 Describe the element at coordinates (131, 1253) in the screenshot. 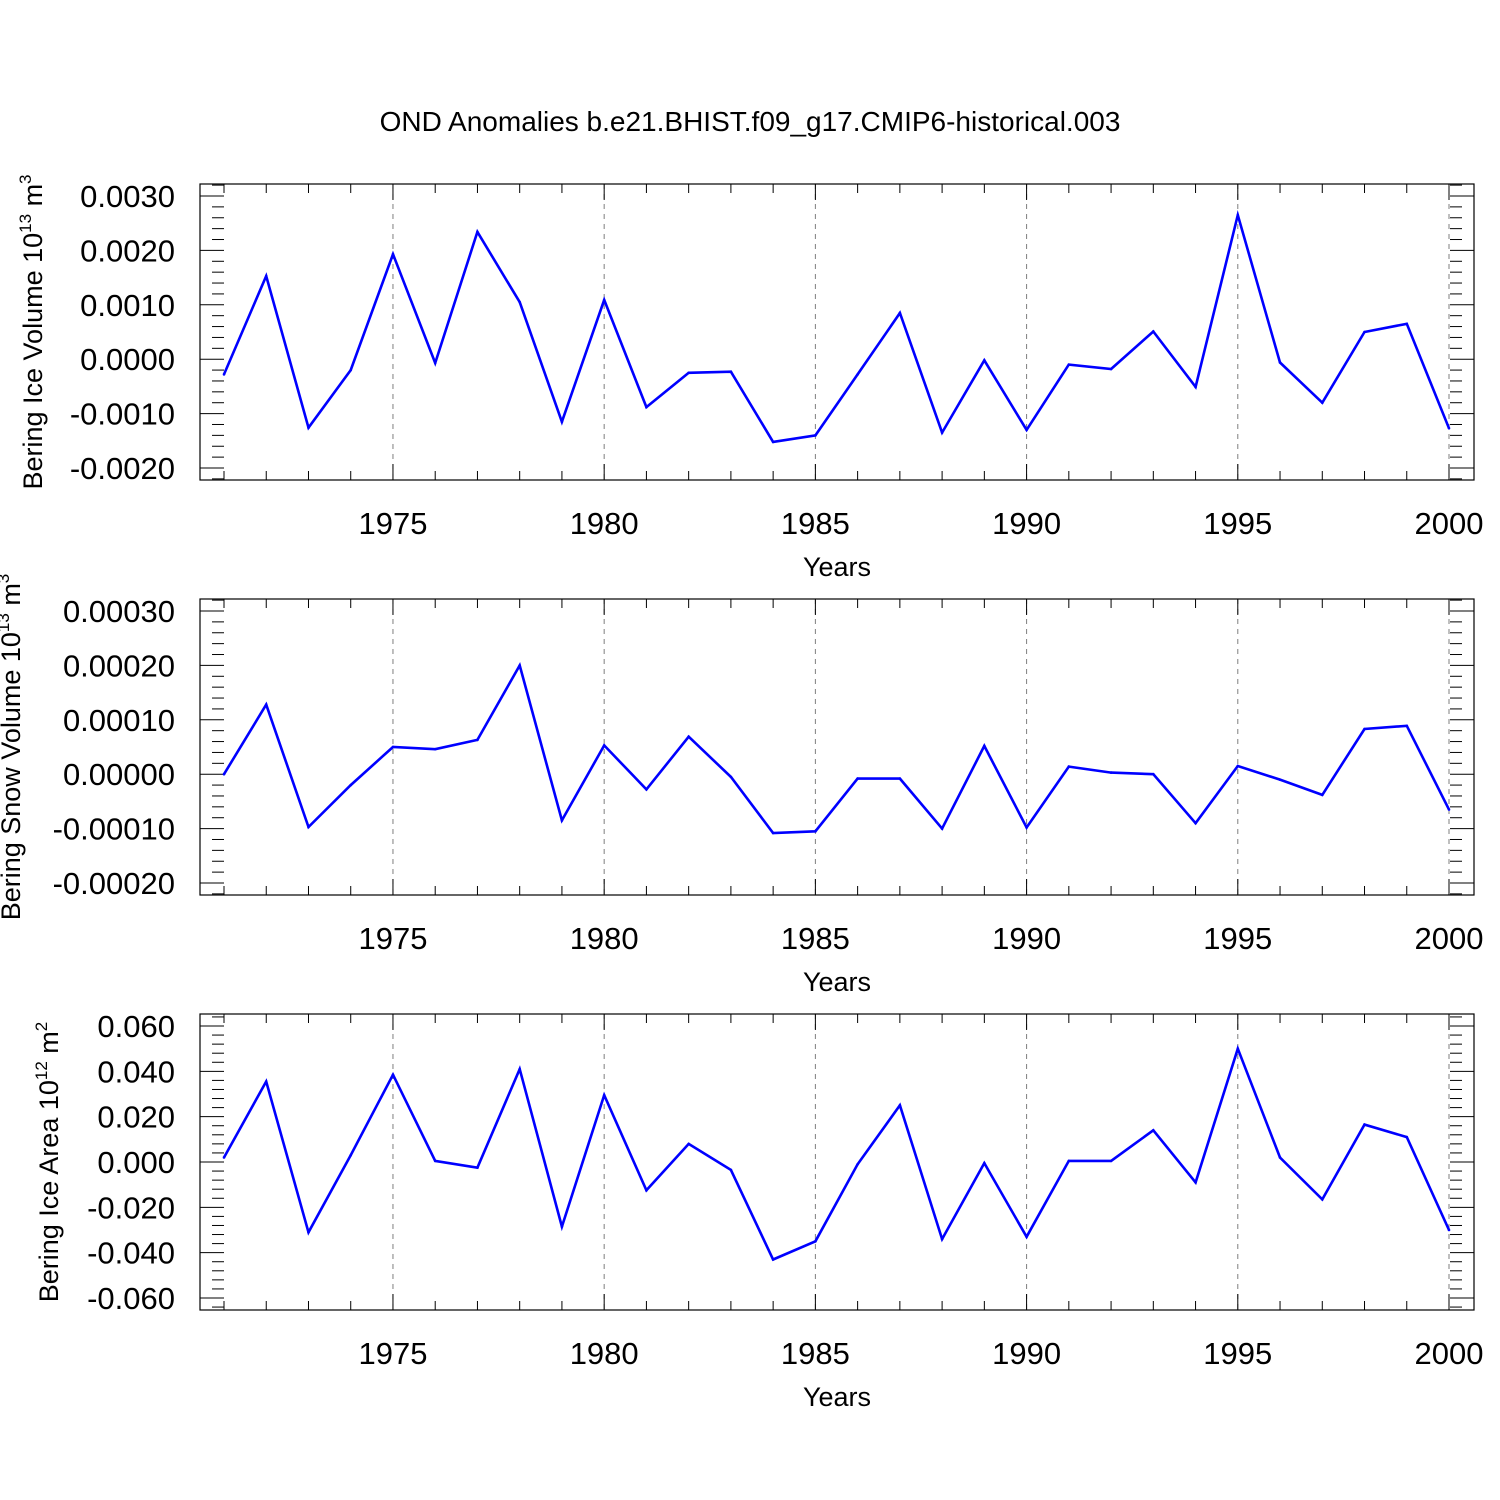

I see `y-tick-label: -0.040` at that location.